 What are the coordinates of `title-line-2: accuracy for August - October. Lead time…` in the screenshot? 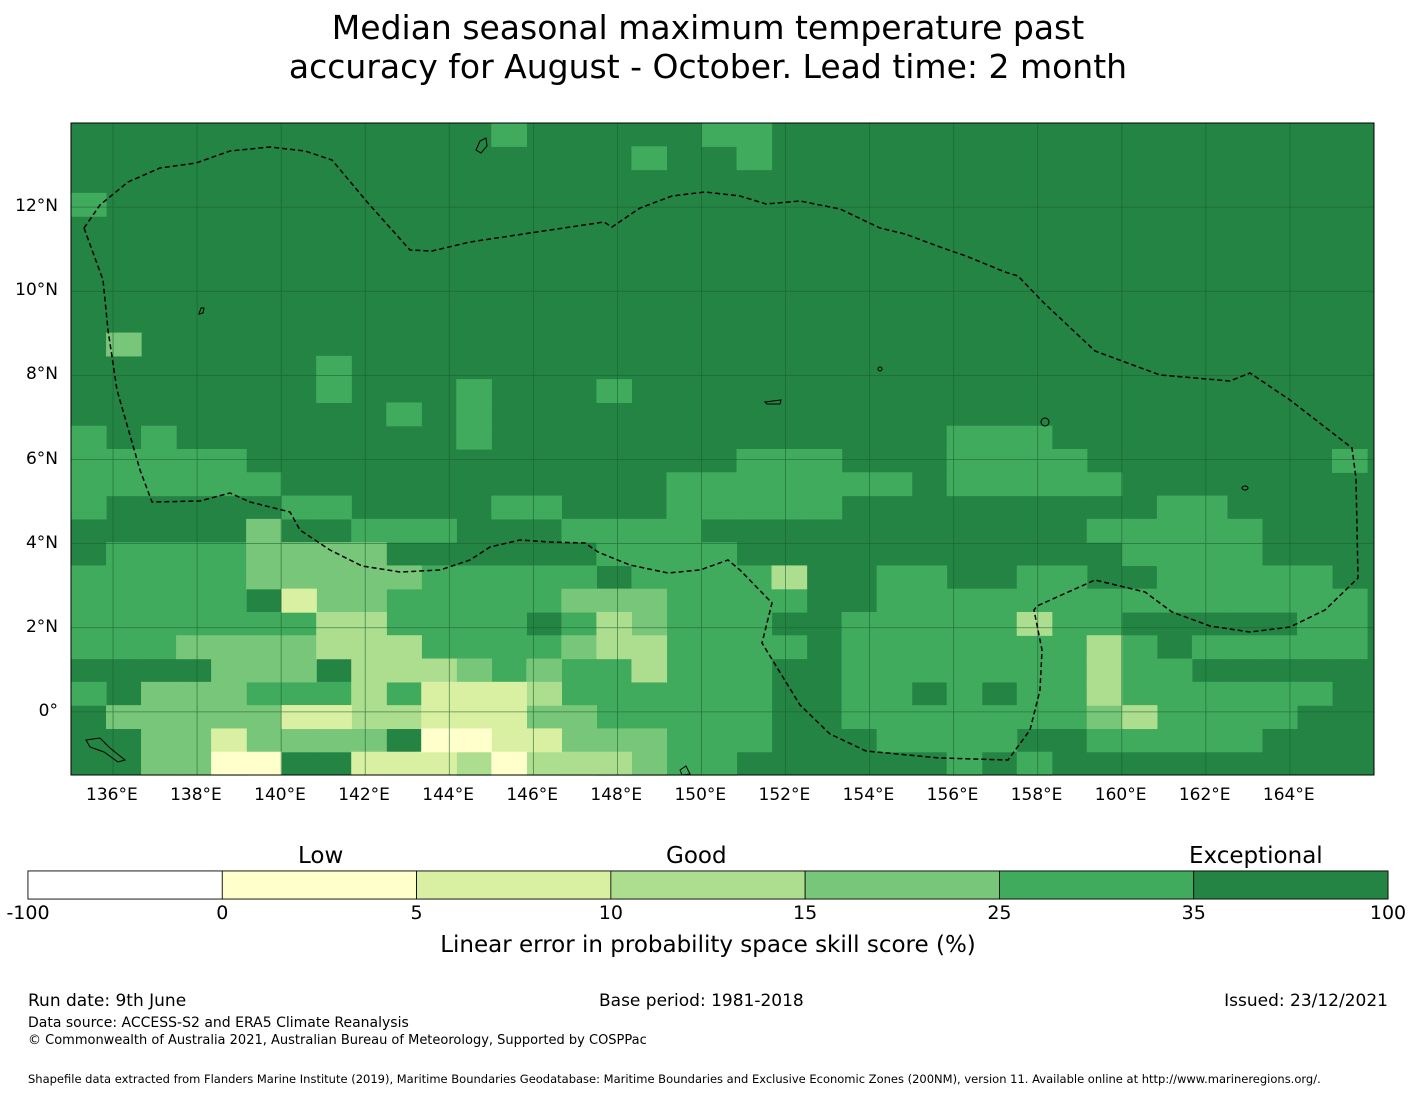 It's located at (708, 66).